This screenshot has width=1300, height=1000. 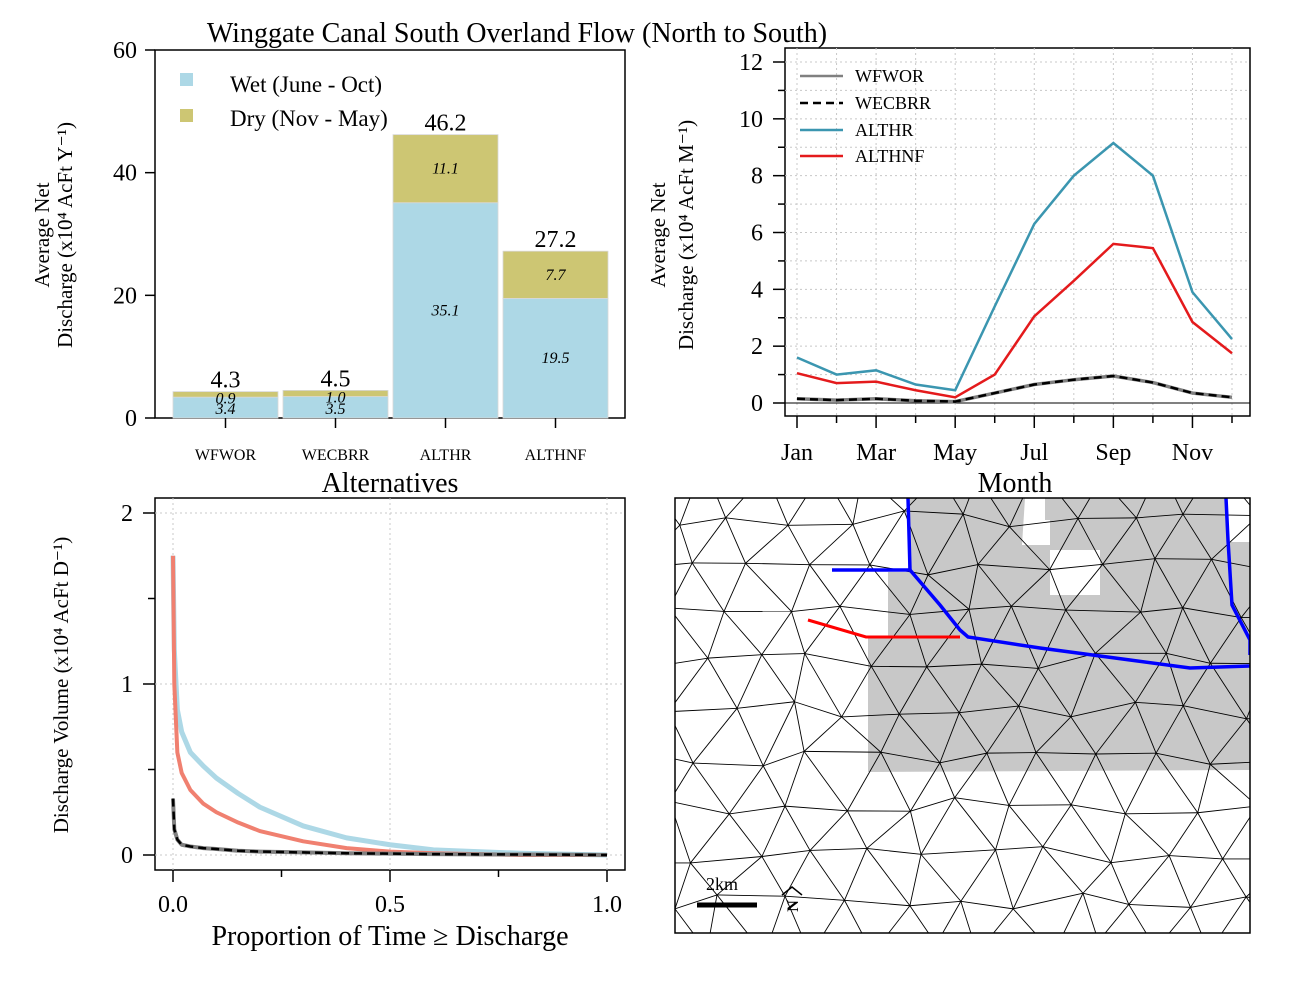 I want to click on monthly-y-tick-label: 0, so click(x=757, y=404).